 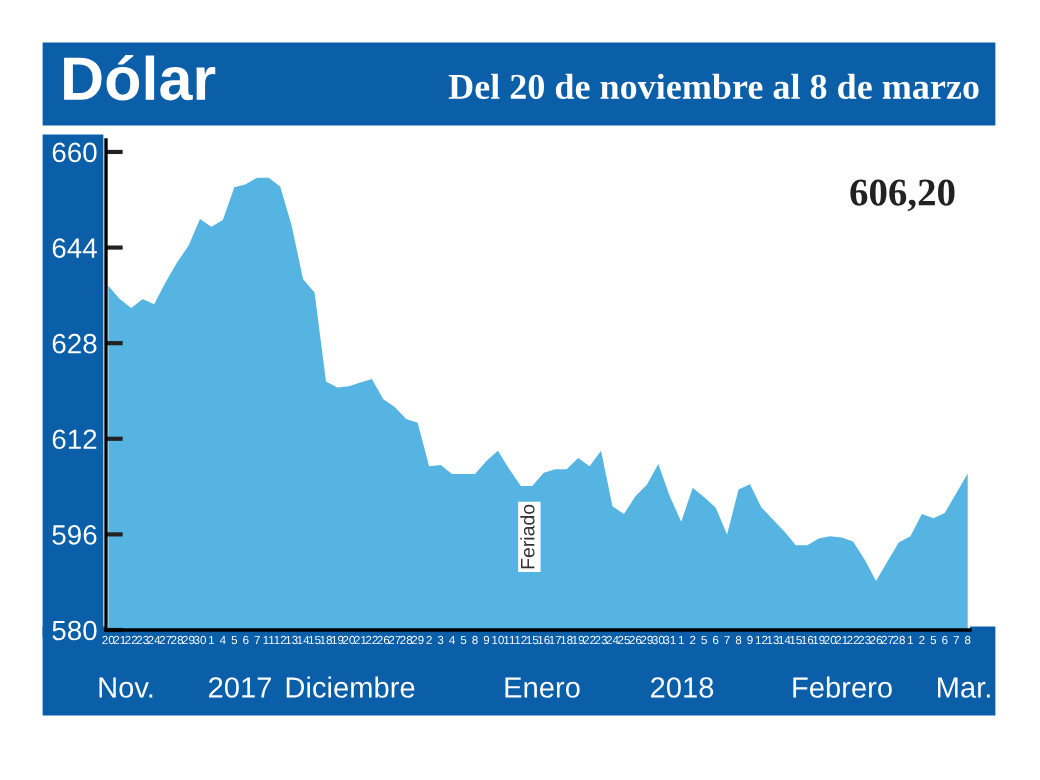 I want to click on chart-subtitle: Del 20 de noviembre al 8 de marzo, so click(x=713, y=86).